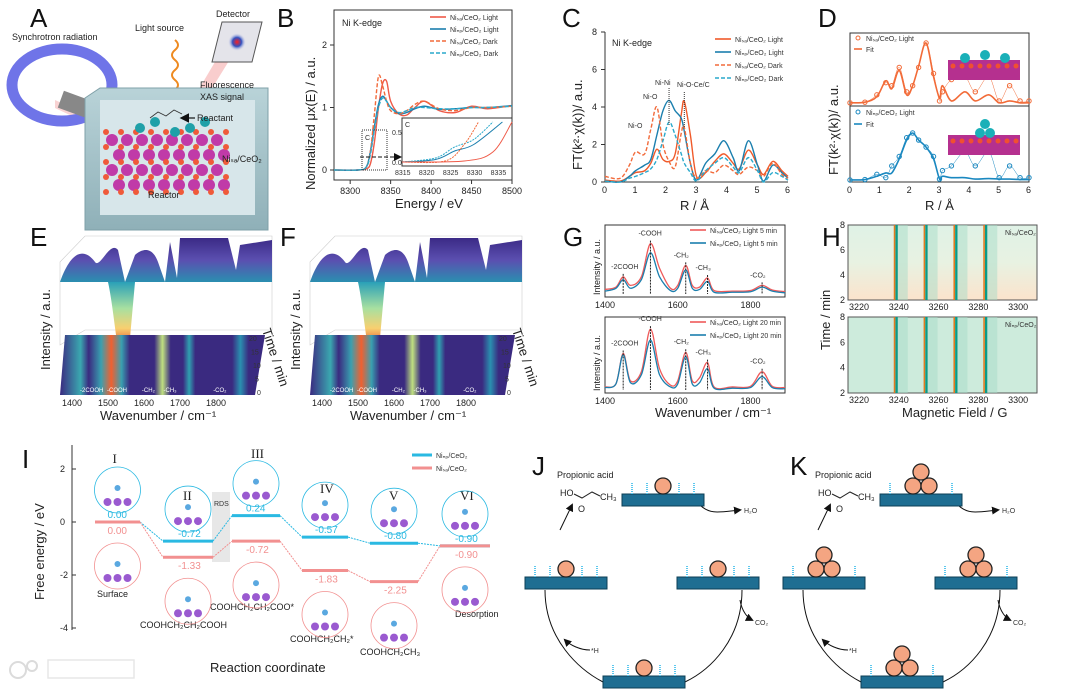  I want to click on z-axis-label: Time / min, so click(525, 357).